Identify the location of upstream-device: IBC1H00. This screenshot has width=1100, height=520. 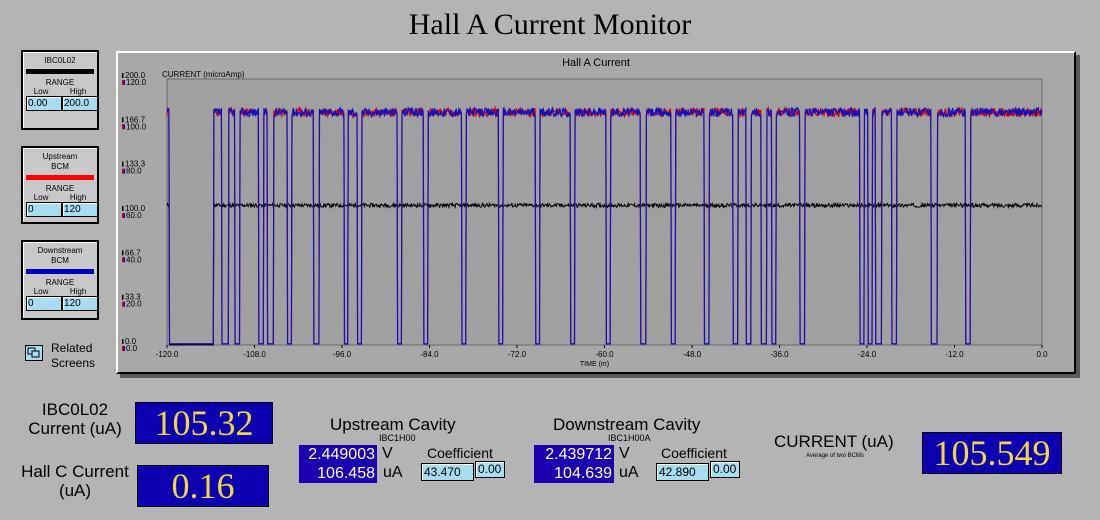
(397, 438).